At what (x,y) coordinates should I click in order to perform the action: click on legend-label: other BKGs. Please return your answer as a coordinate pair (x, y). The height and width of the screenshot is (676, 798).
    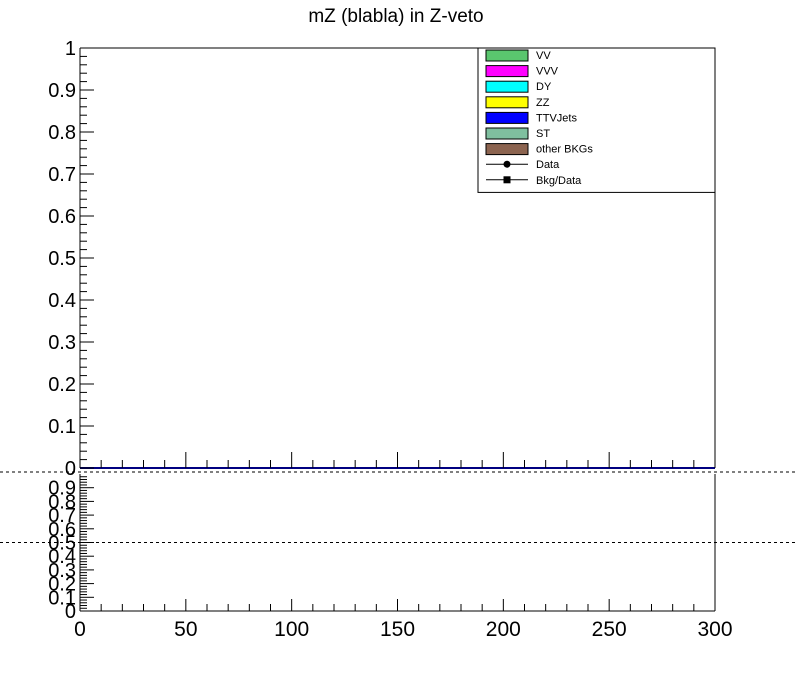
    Looking at the image, I should click on (564, 150).